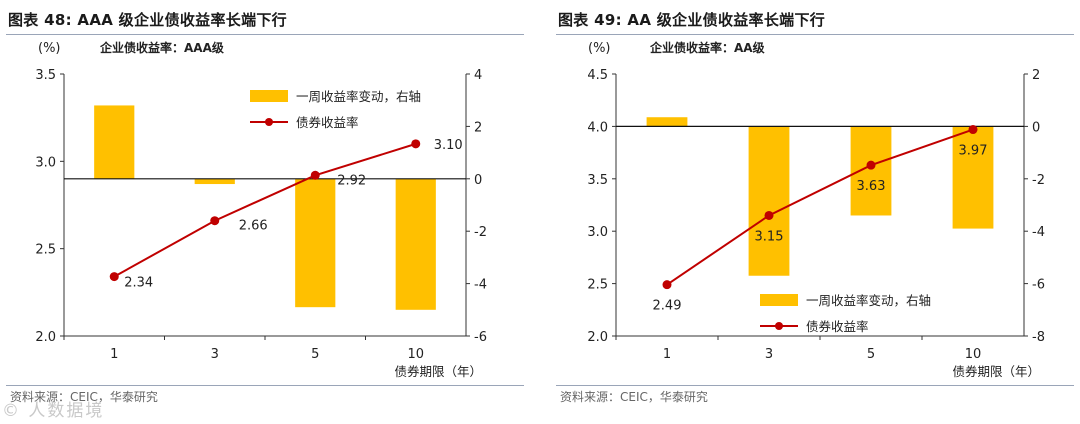 Image resolution: width=1080 pixels, height=424 pixels. Describe the element at coordinates (1038, 337) in the screenshot. I see `right-tick-label: -8` at that location.